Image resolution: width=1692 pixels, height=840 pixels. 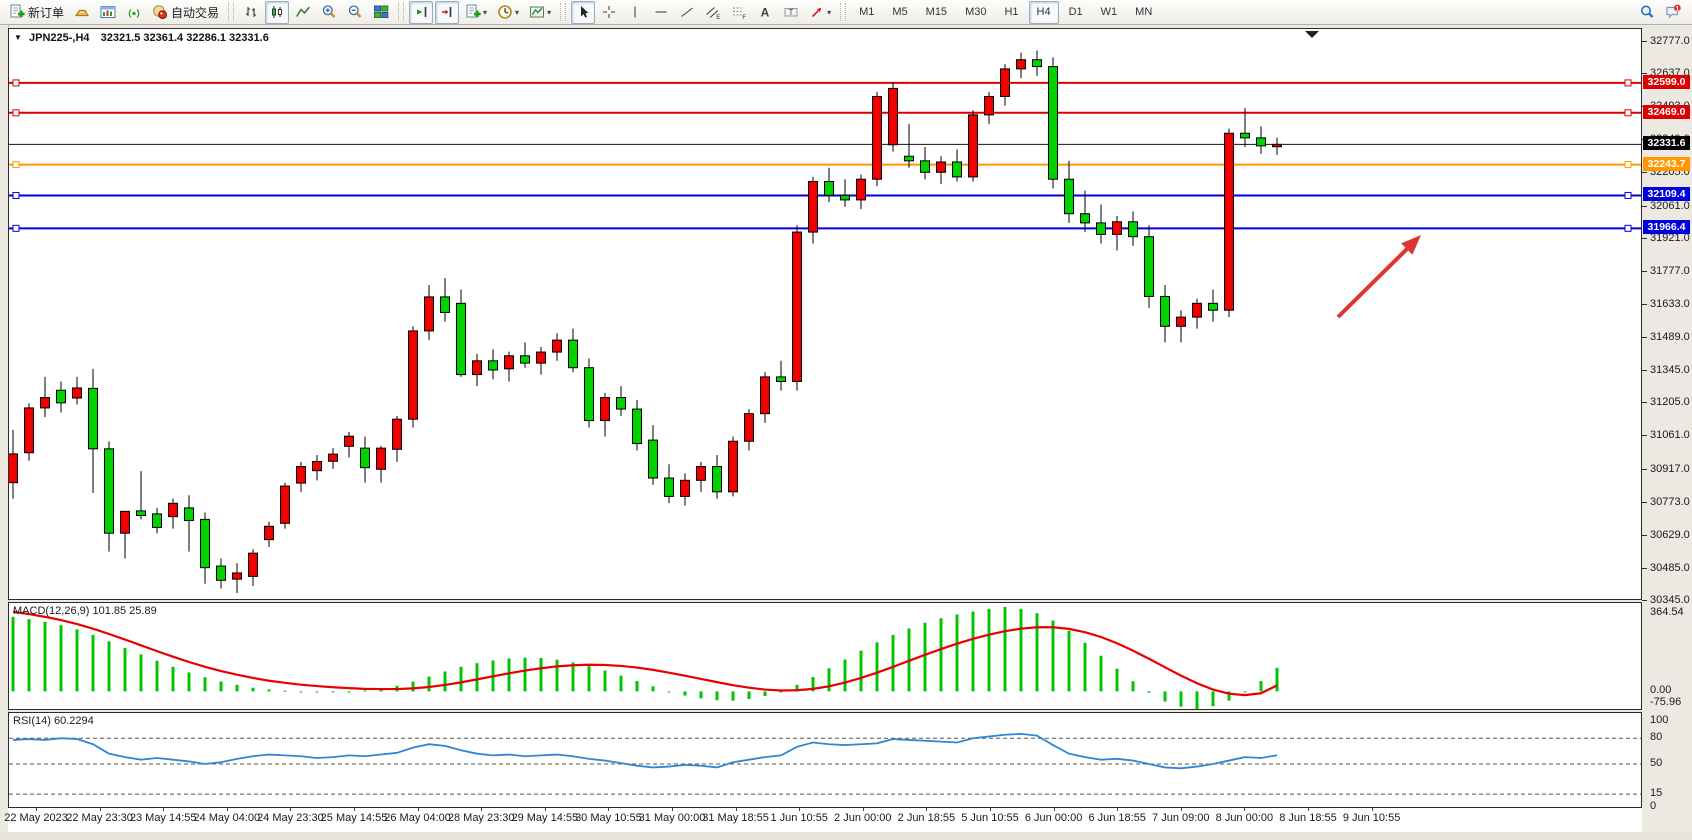 I want to click on tile-windows-button, so click(x=381, y=12).